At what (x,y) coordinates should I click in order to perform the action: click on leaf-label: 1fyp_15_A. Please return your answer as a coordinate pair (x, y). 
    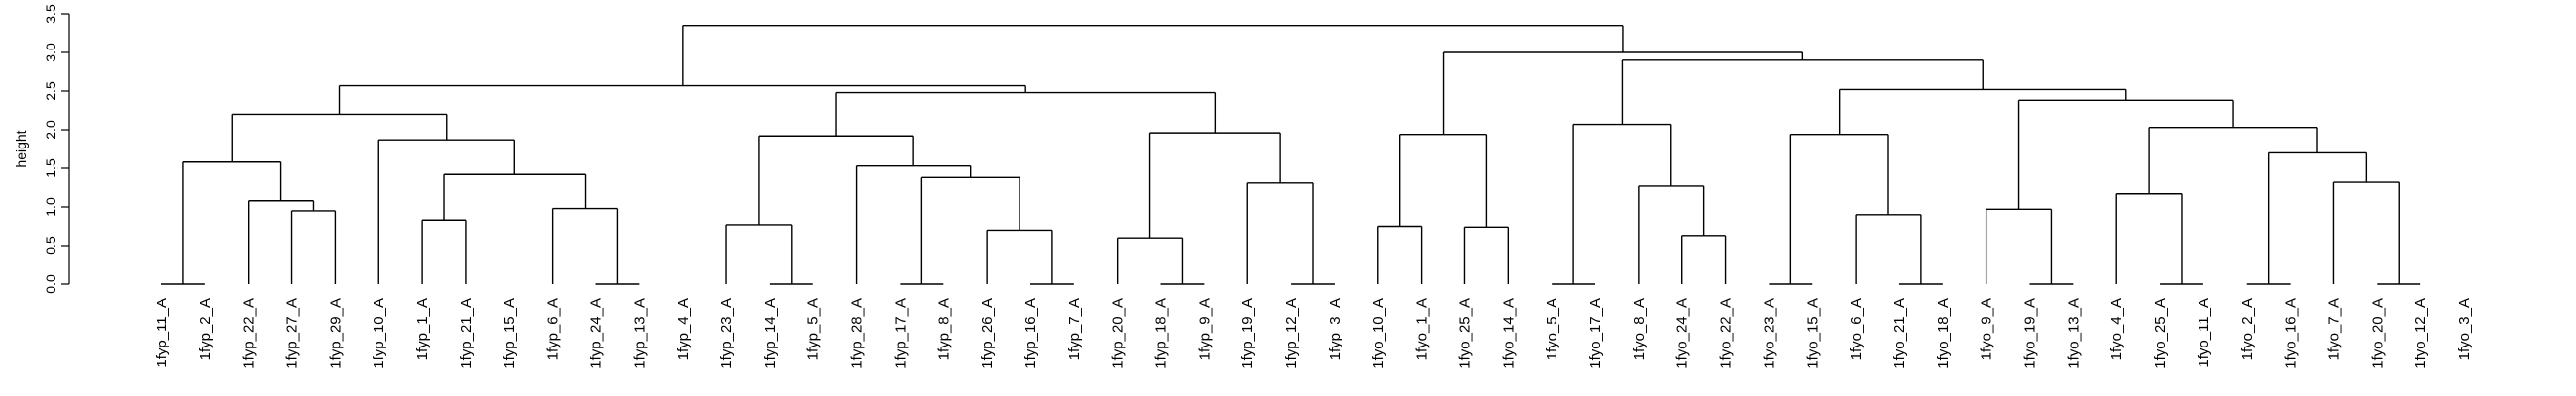
    Looking at the image, I should click on (509, 333).